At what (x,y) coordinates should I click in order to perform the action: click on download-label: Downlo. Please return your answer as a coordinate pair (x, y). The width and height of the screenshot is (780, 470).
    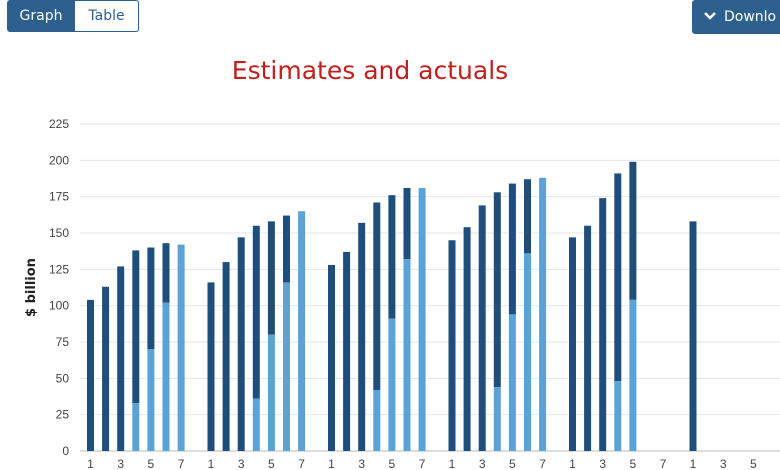
    Looking at the image, I should click on (750, 17).